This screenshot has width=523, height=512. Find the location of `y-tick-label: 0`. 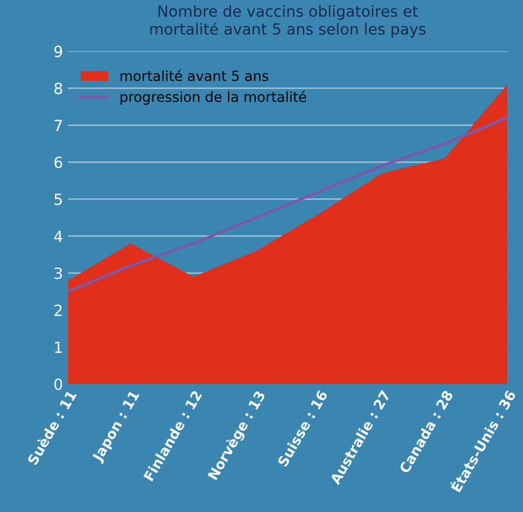

y-tick-label: 0 is located at coordinates (58, 384).